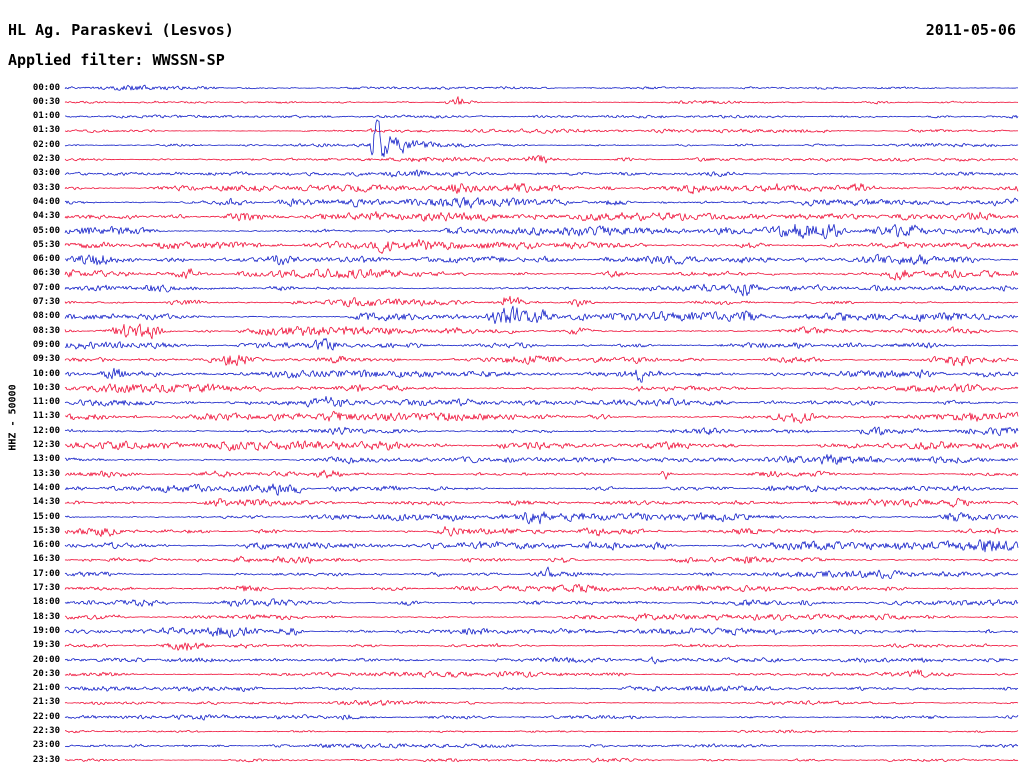 The image size is (1024, 780). What do you see at coordinates (46, 230) in the screenshot?
I see `row-time-label: 05:00` at bounding box center [46, 230].